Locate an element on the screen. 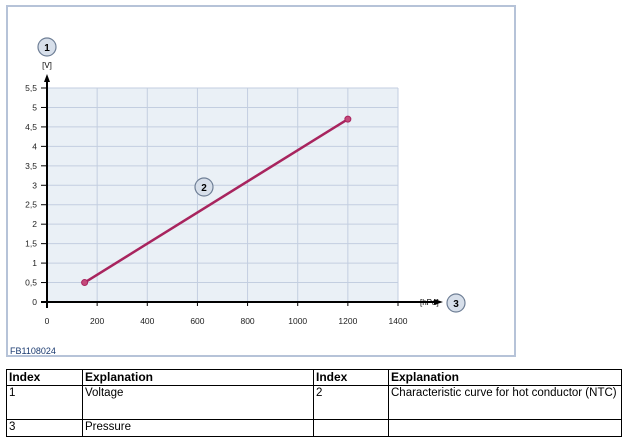 Image resolution: width=626 pixels, height=443 pixels. table-cell: Pressure is located at coordinates (198, 428).